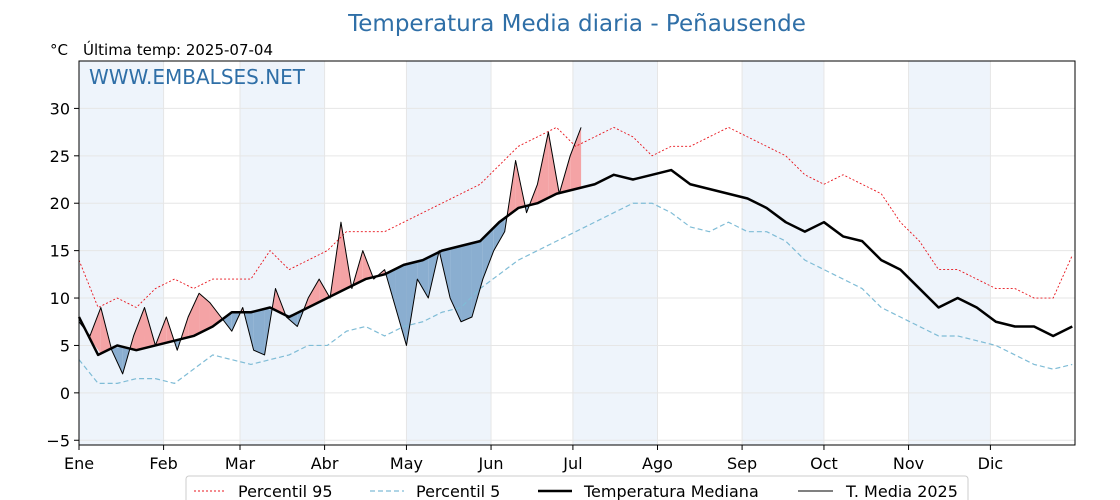  What do you see at coordinates (949, 253) in the screenshot?
I see `month-shade-nov` at bounding box center [949, 253].